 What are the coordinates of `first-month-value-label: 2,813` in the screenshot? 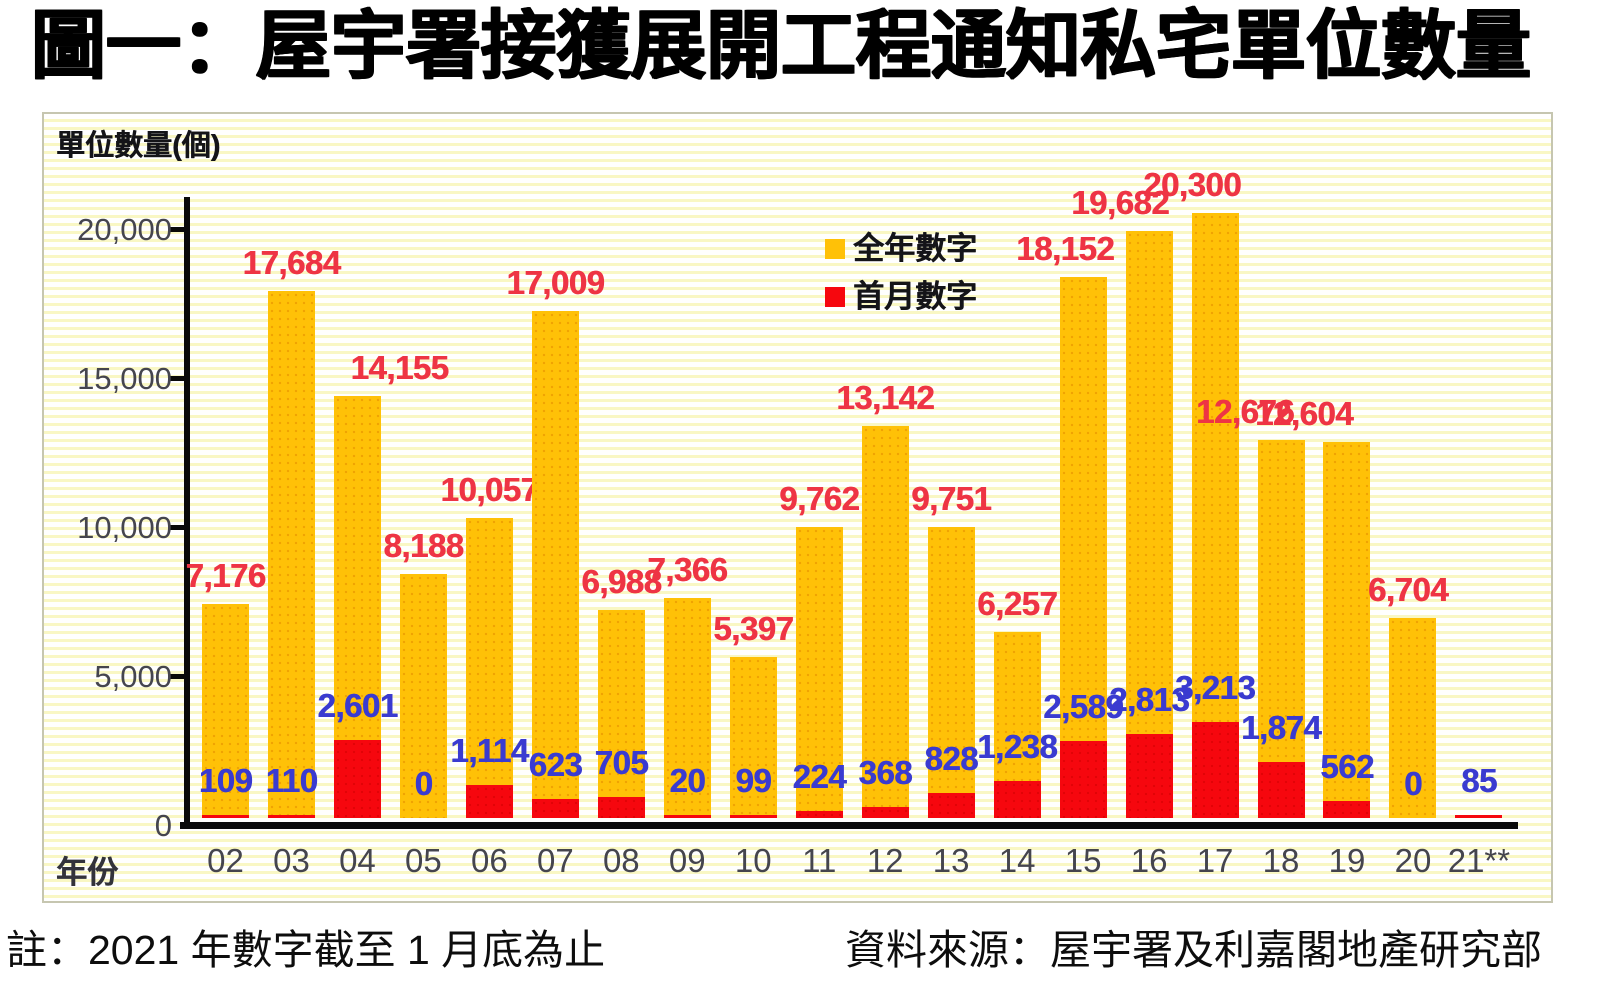 It's located at (1149, 699).